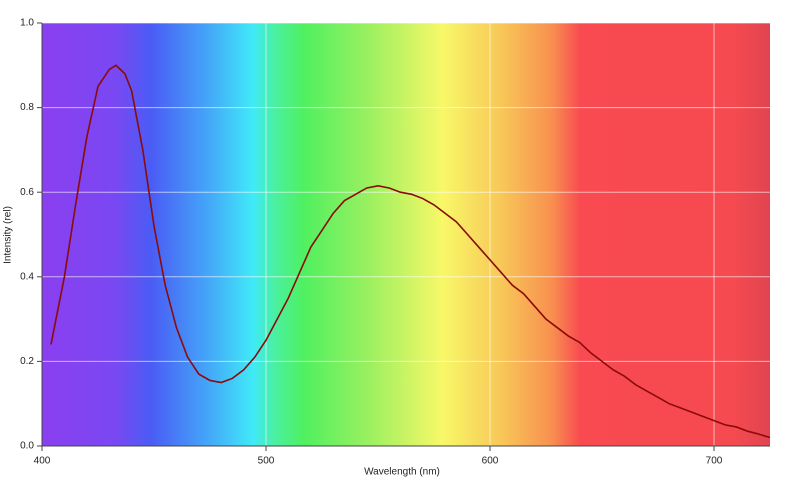  What do you see at coordinates (714, 461) in the screenshot?
I see `x-tick-label: 700` at bounding box center [714, 461].